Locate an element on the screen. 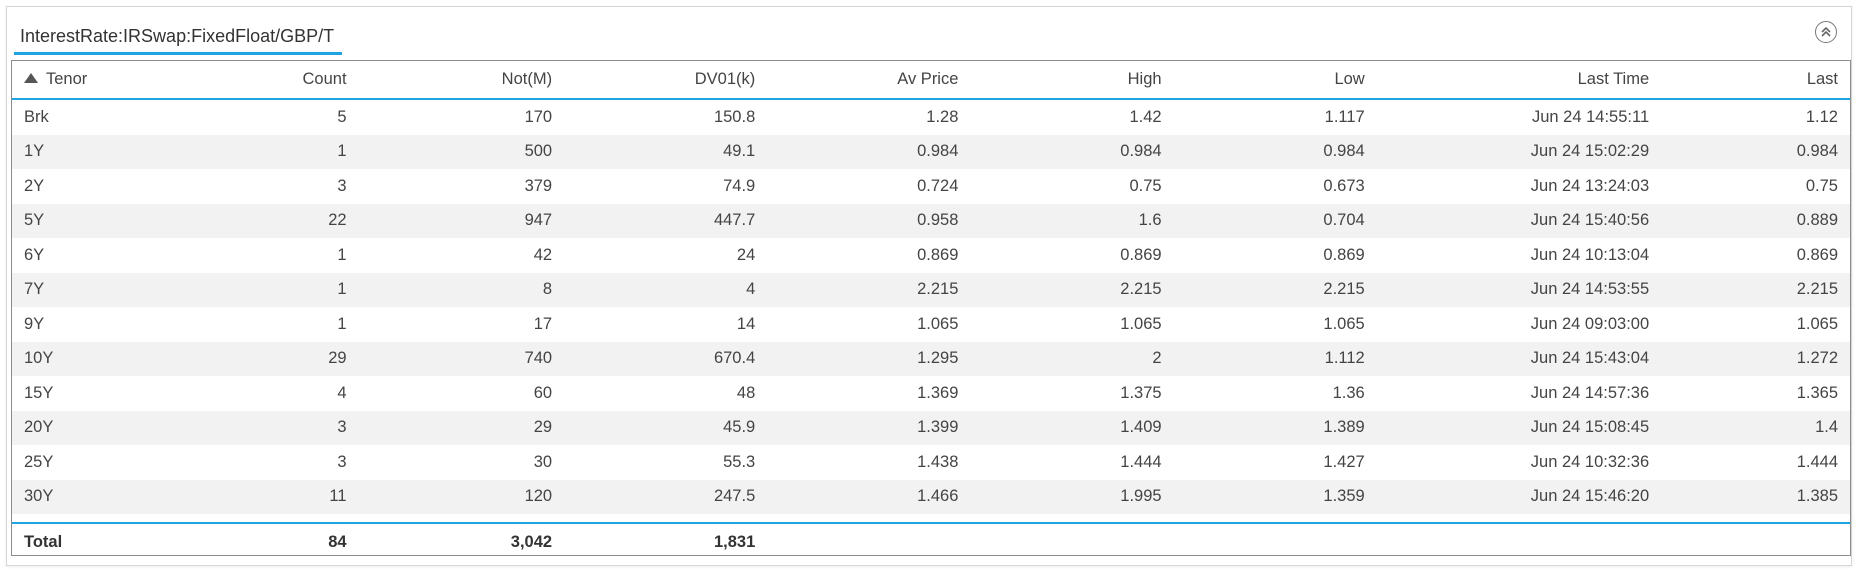  column-header-not-m: Not(M) is located at coordinates (461, 80).